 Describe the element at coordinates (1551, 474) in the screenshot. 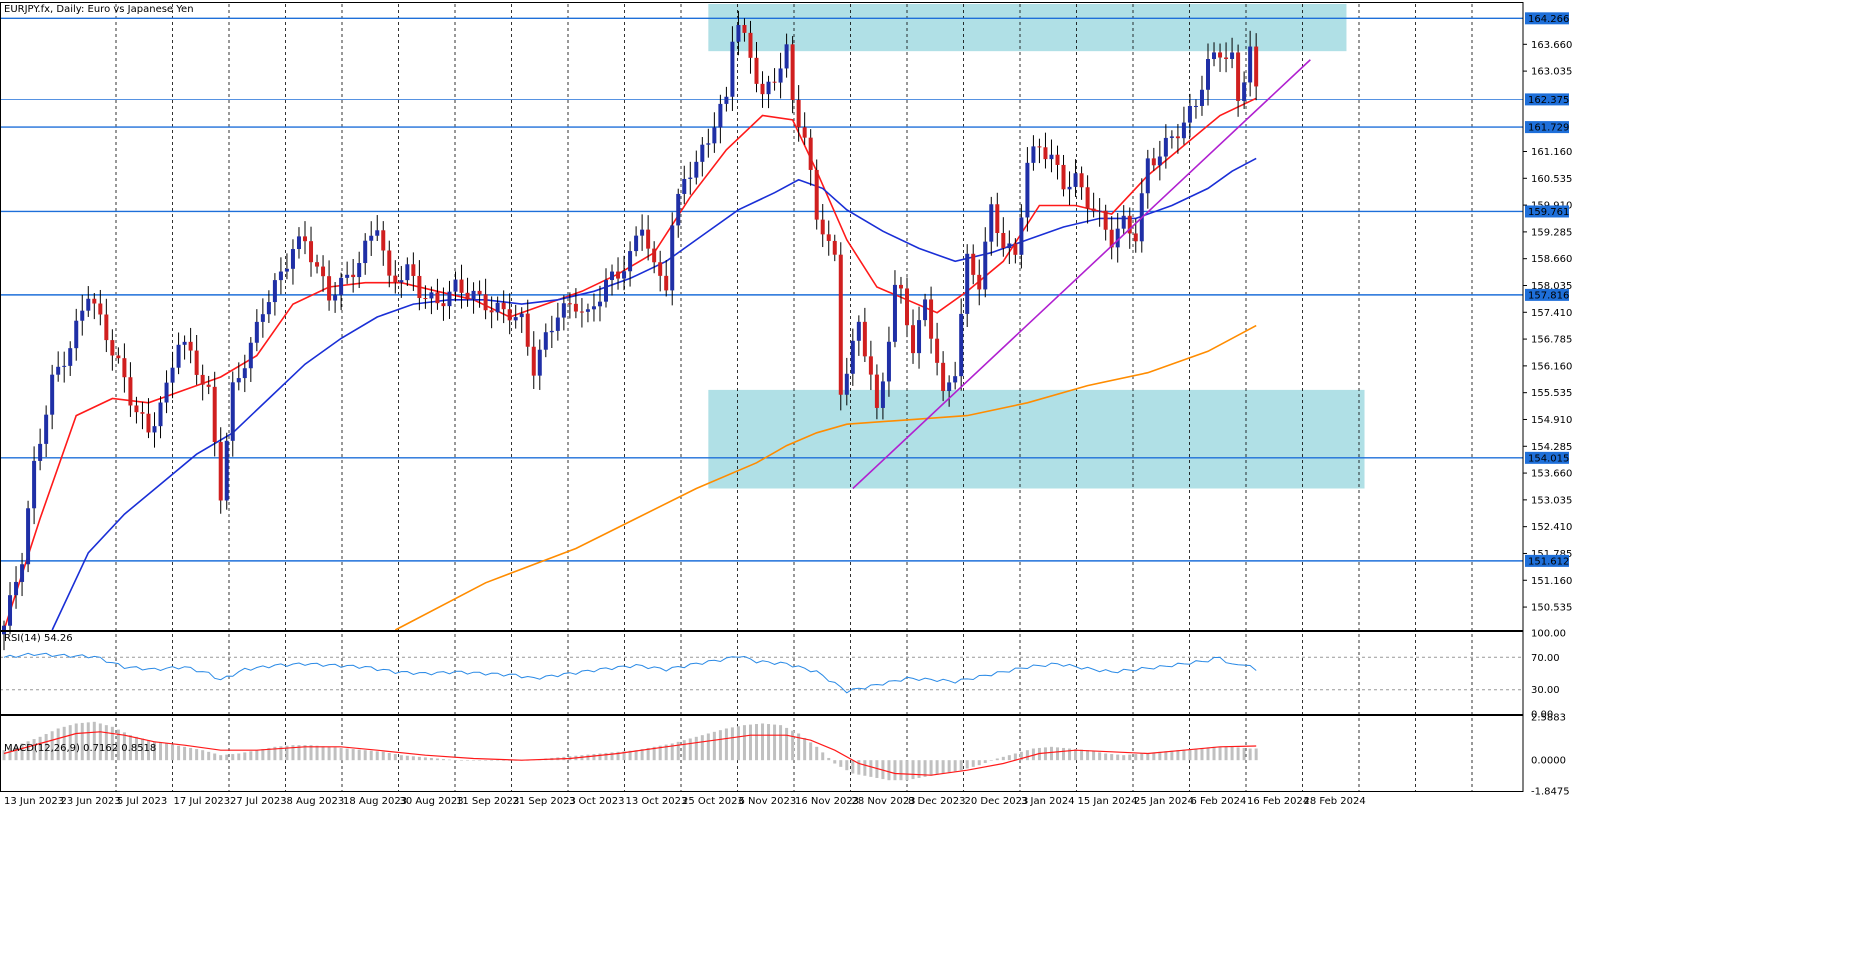

I see `price-tick-label: 153.660` at that location.